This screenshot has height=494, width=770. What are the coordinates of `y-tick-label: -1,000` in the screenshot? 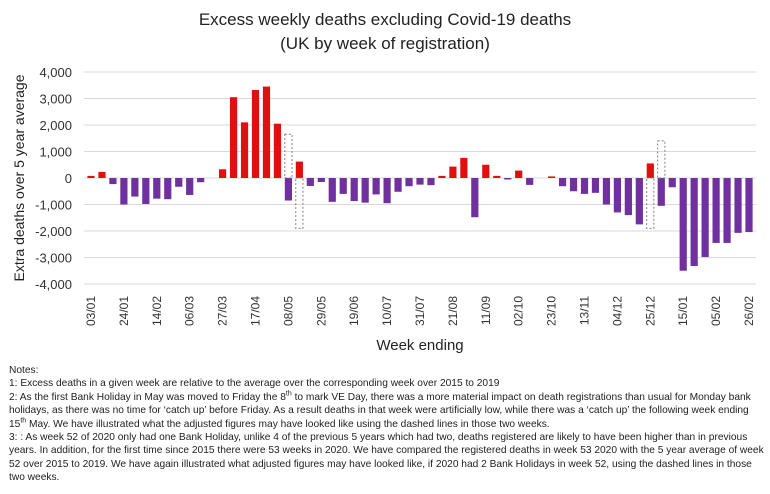 It's located at (53, 205).